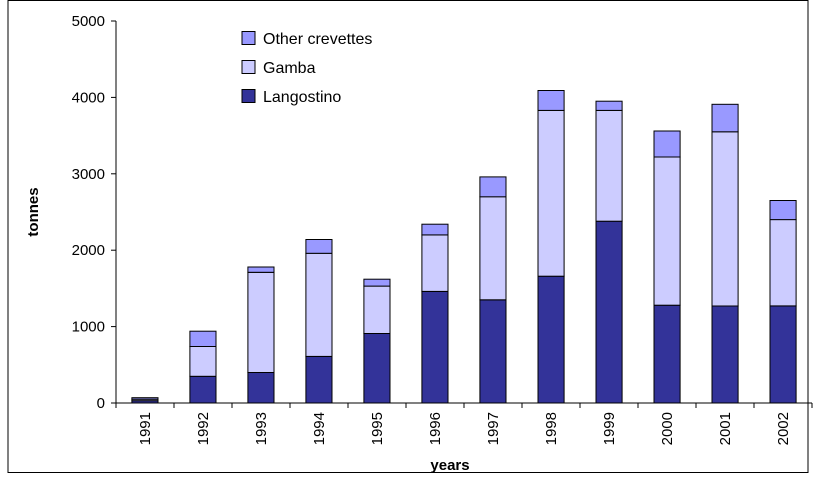 This screenshot has width=816, height=486. Describe the element at coordinates (88, 327) in the screenshot. I see `y-tick-label: 1000` at that location.